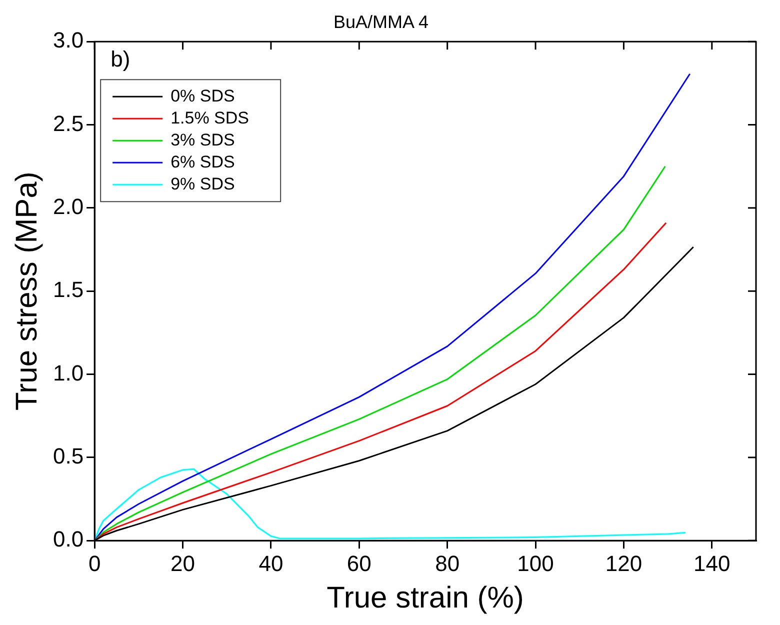 The height and width of the screenshot is (625, 780). What do you see at coordinates (68, 40) in the screenshot?
I see `y-tick-label: 3.0` at bounding box center [68, 40].